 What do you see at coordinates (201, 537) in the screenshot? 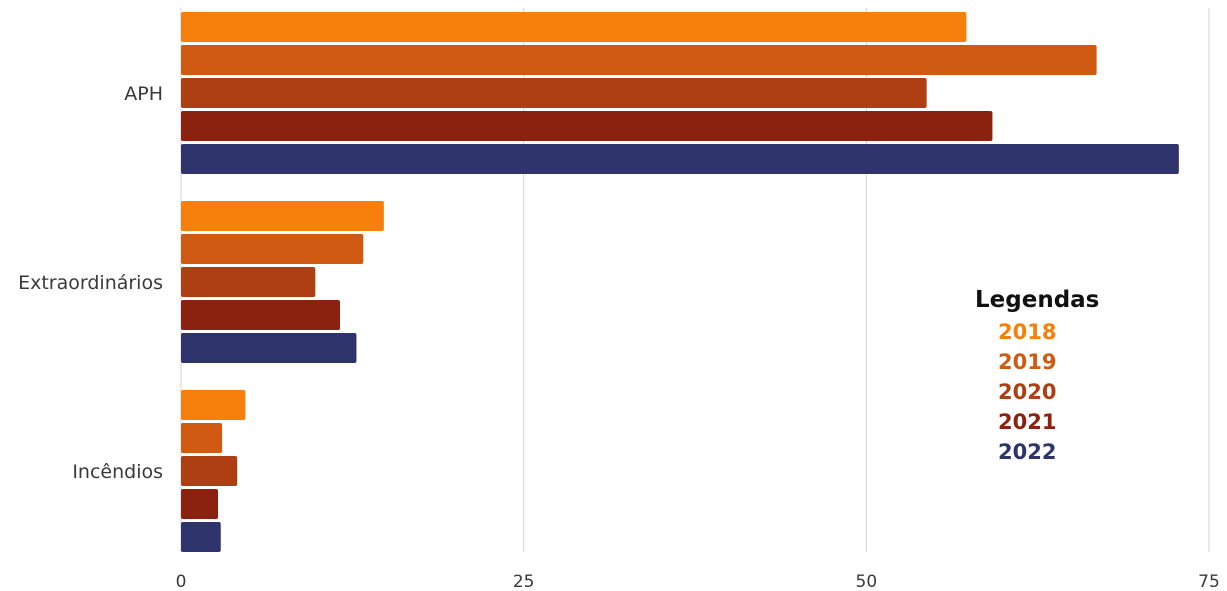
I see `bar-incêndios-2022` at bounding box center [201, 537].